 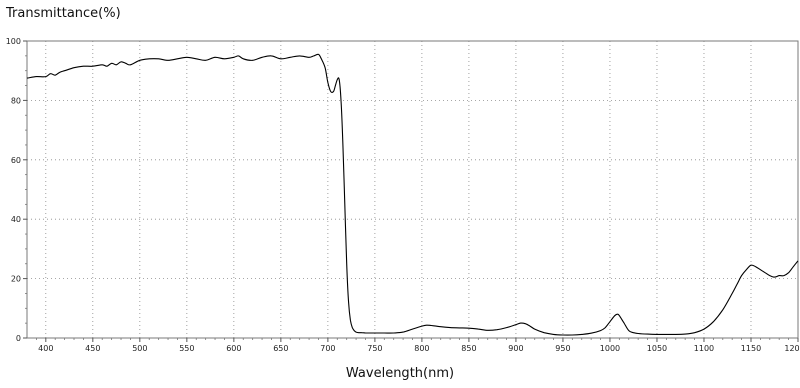 I want to click on x-tick-label: 450, so click(x=92, y=348).